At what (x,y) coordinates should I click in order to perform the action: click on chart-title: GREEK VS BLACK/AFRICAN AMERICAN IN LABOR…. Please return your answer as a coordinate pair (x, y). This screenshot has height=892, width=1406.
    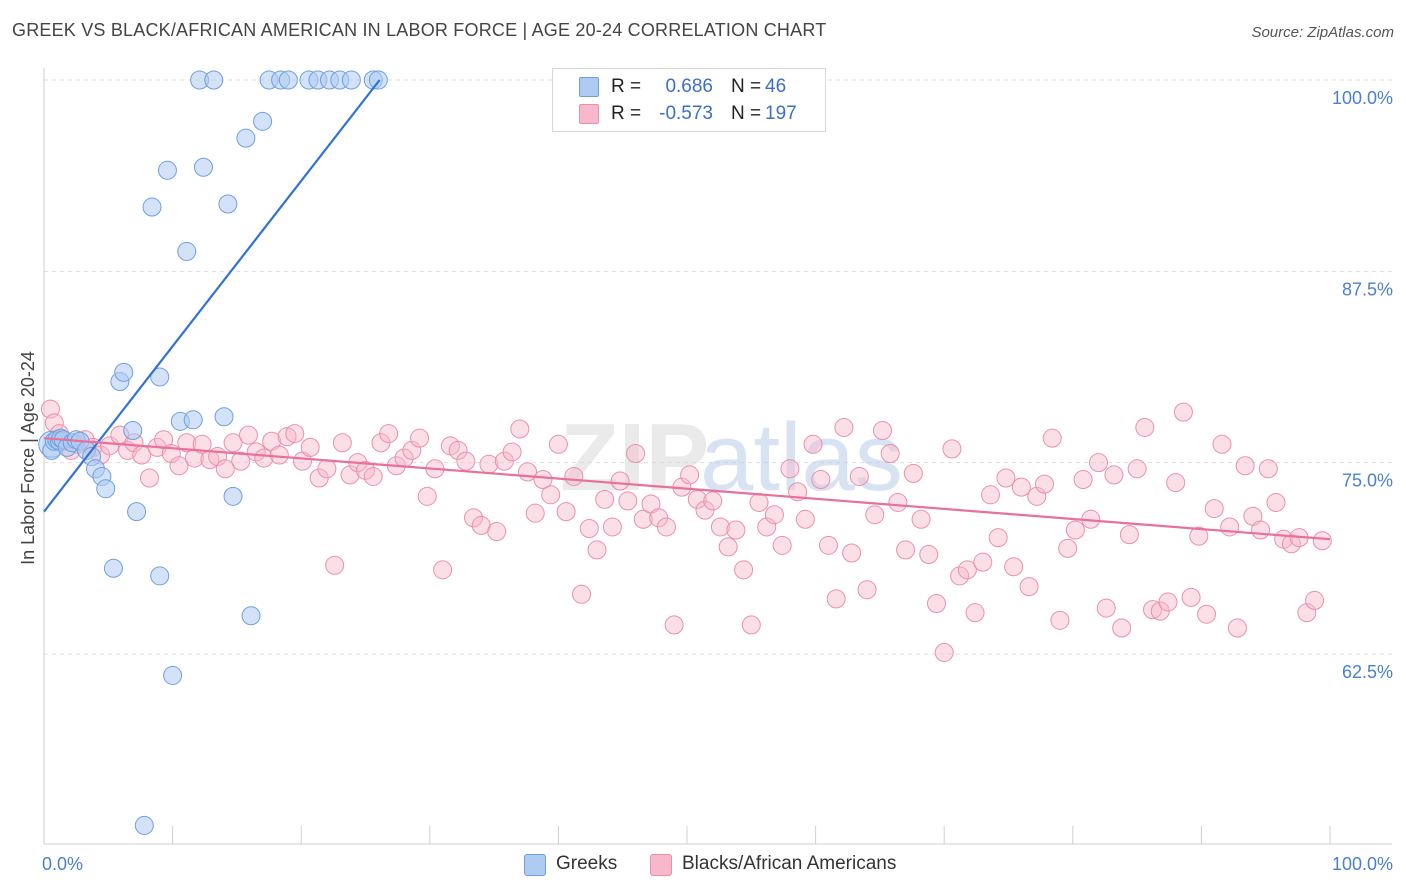
    Looking at the image, I should click on (419, 30).